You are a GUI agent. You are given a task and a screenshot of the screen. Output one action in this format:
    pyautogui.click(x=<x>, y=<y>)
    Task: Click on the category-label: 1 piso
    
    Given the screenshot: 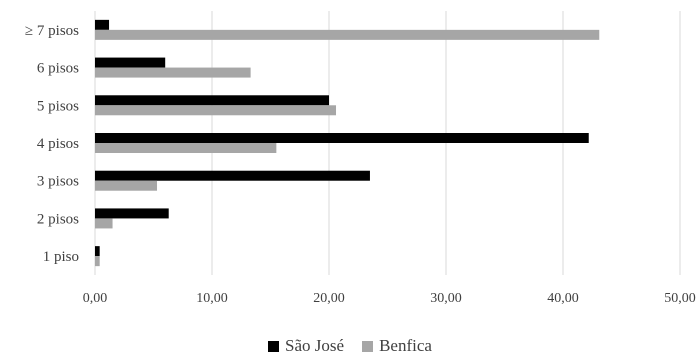 What is the action you would take?
    pyautogui.click(x=61, y=257)
    